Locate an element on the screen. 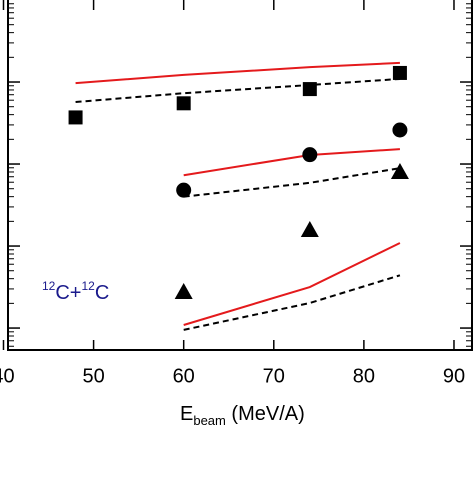  x-tick-label: 90 is located at coordinates (454, 376).